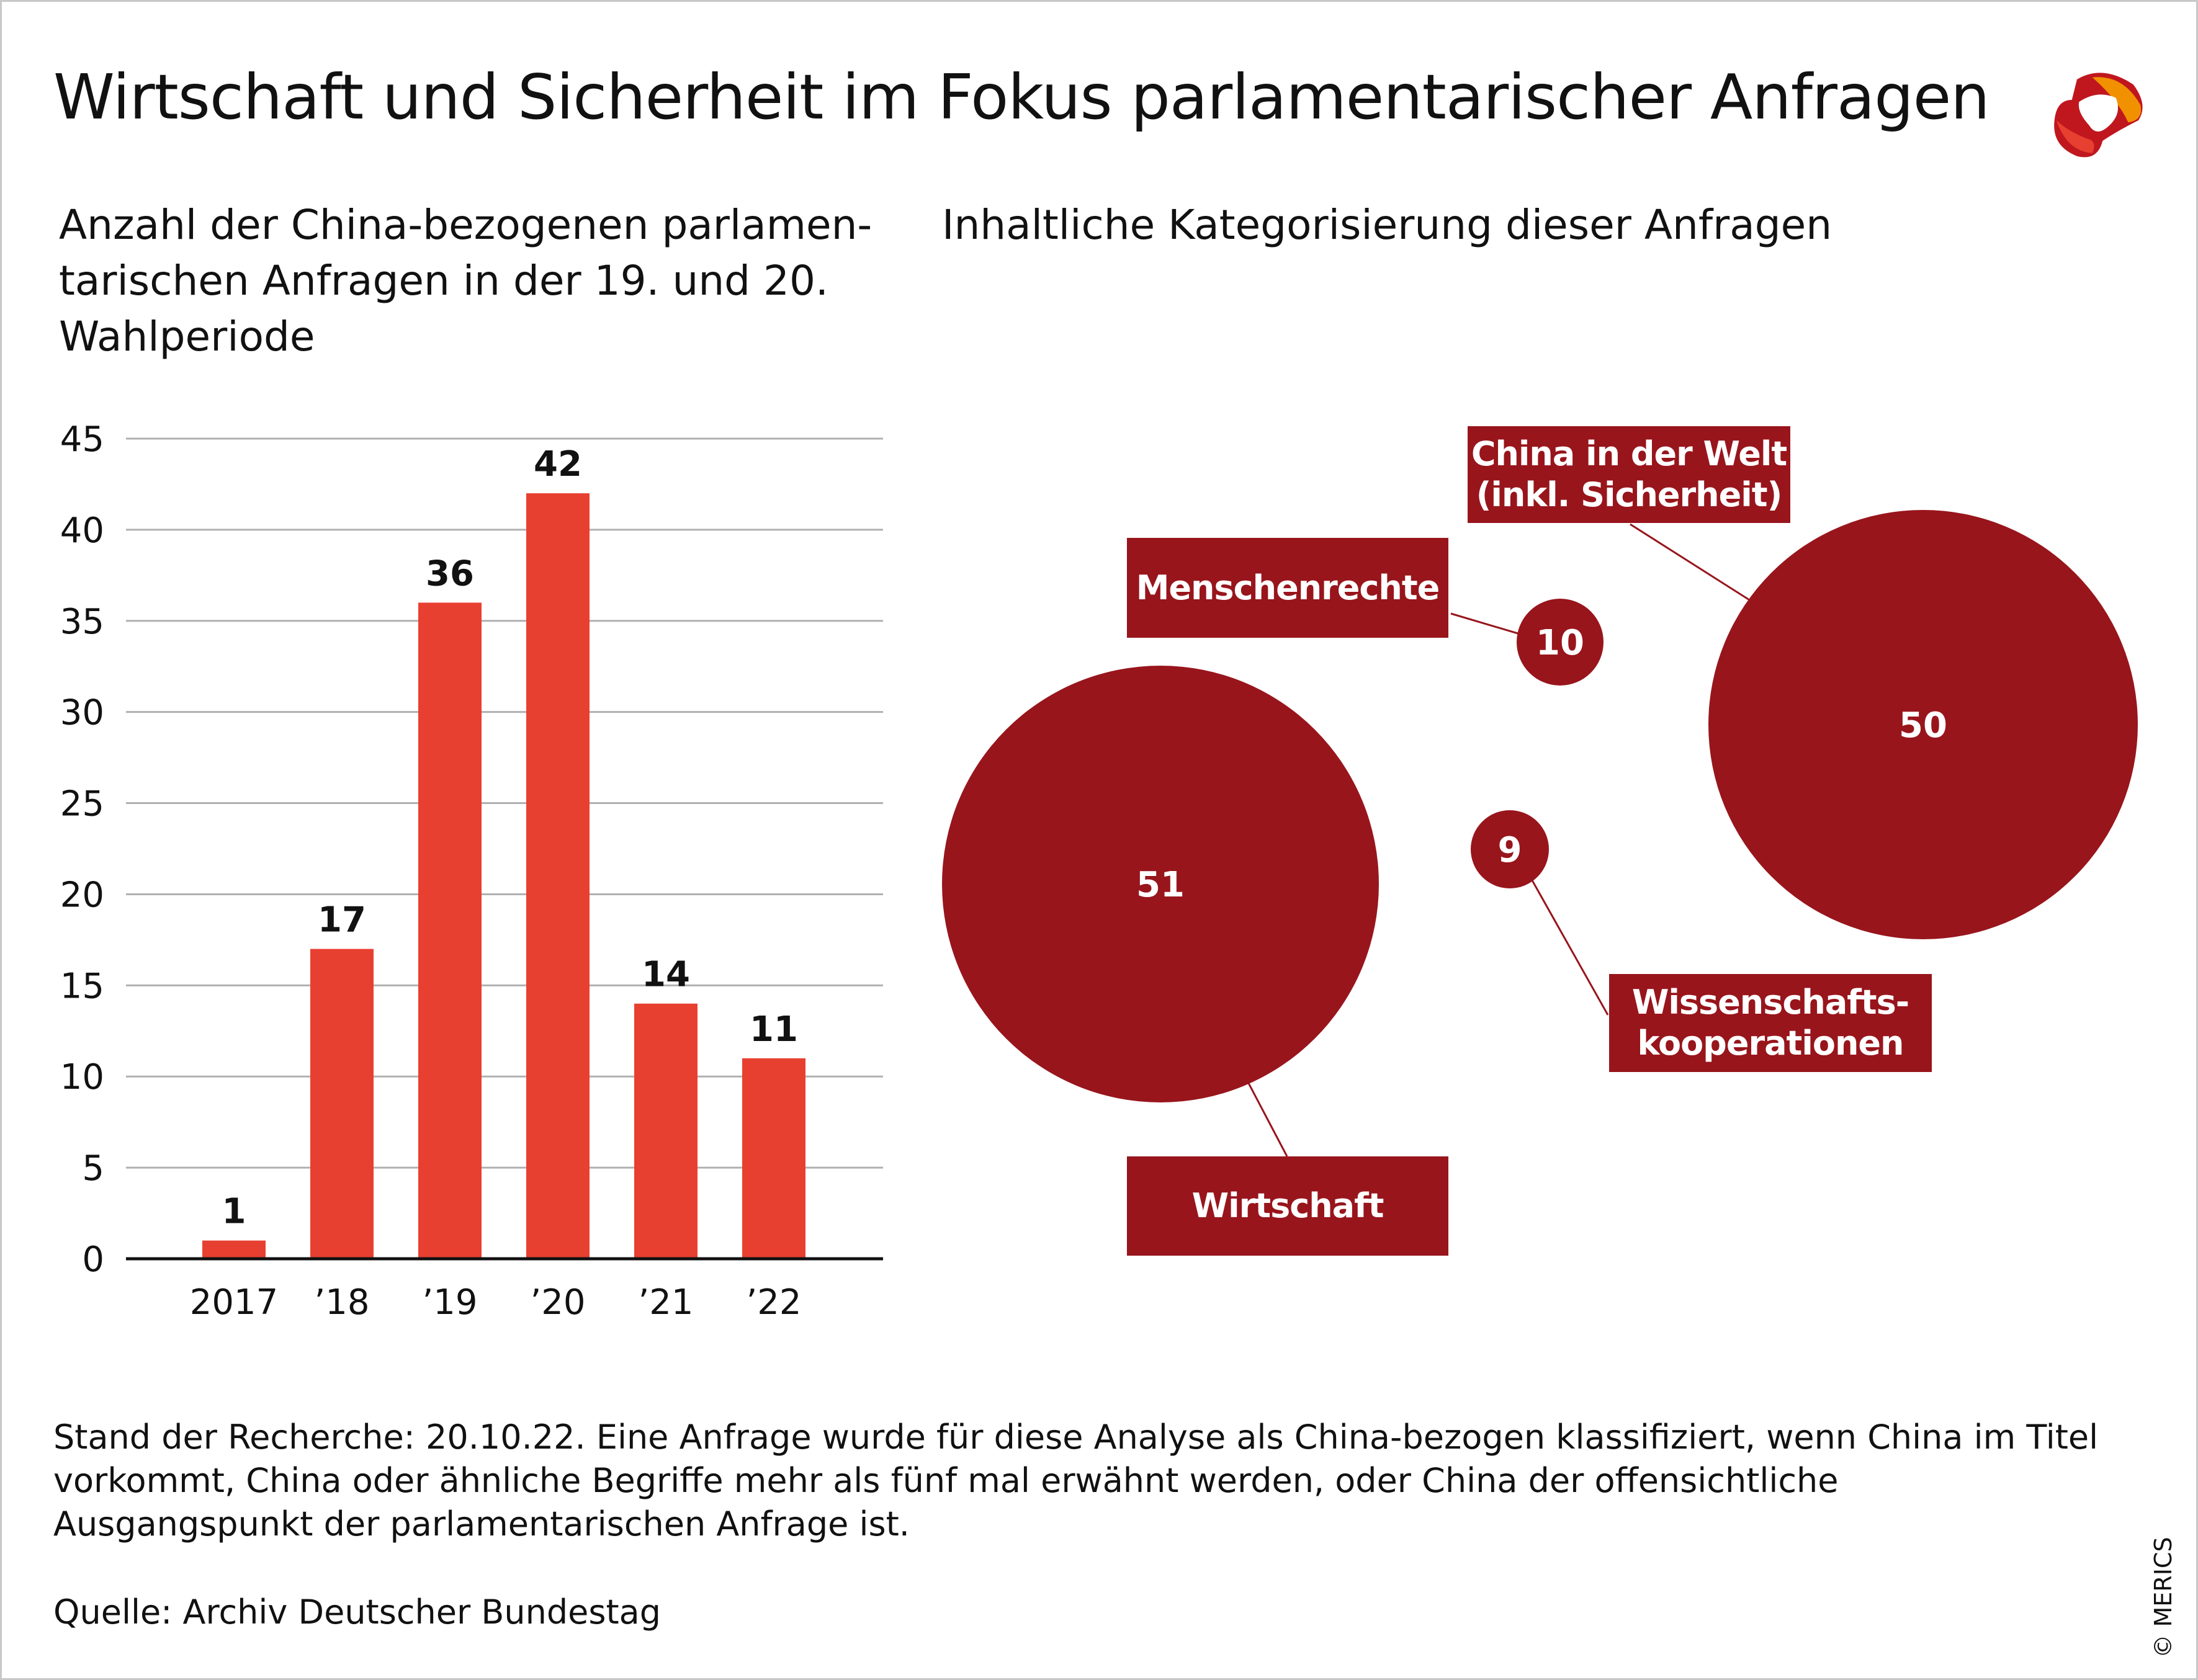  I want to click on x-tick-label: ’20, so click(557, 1302).